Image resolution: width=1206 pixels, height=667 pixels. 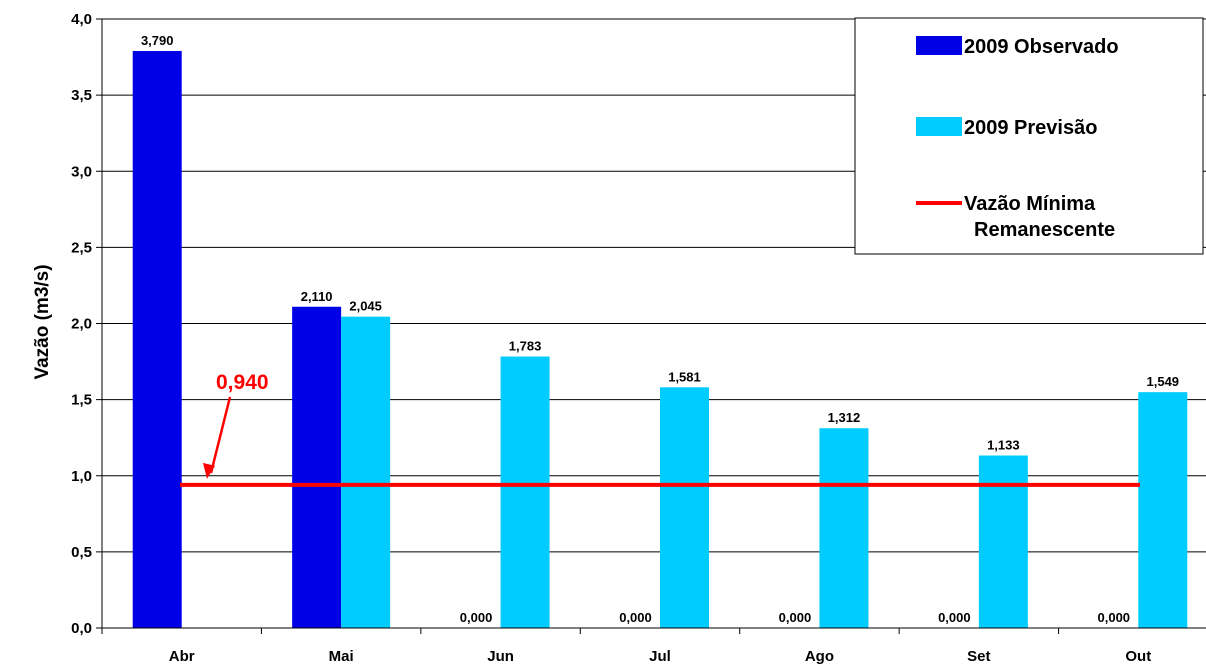 What do you see at coordinates (1163, 381) in the screenshot?
I see `data-label: 1,549` at bounding box center [1163, 381].